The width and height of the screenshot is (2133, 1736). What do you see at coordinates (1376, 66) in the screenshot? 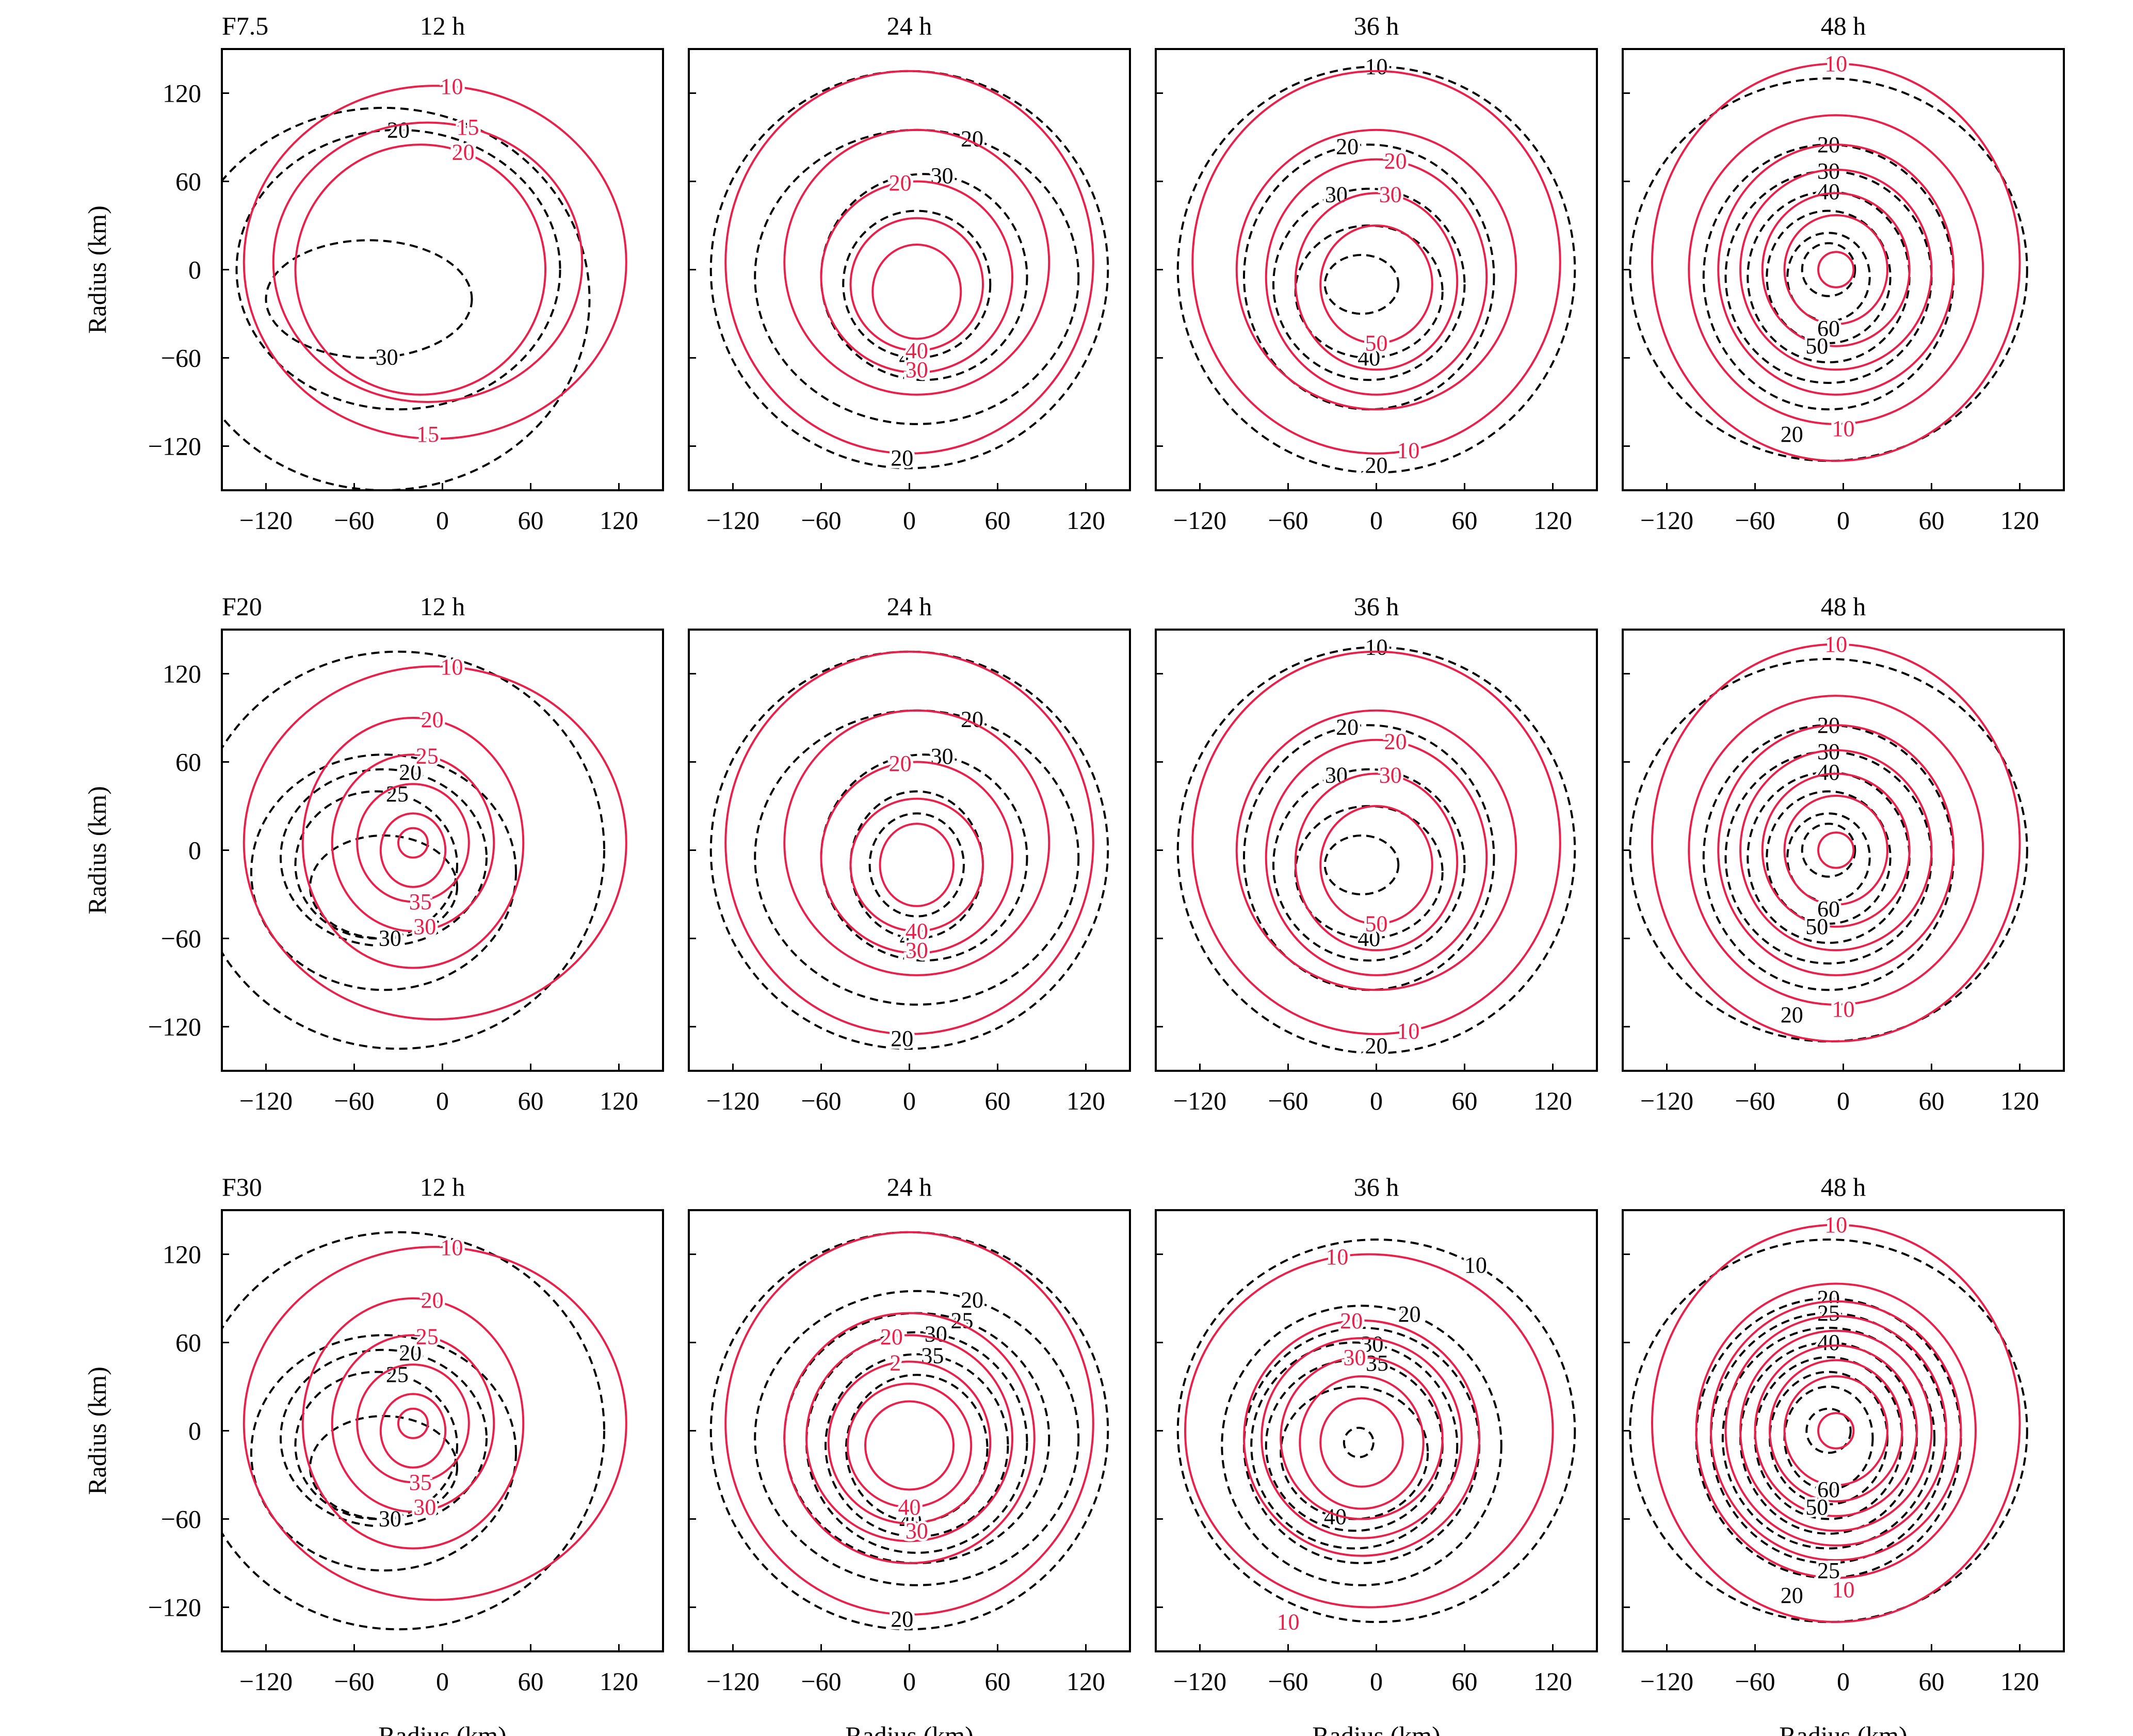
I see `dashed-contour-label: 10` at bounding box center [1376, 66].